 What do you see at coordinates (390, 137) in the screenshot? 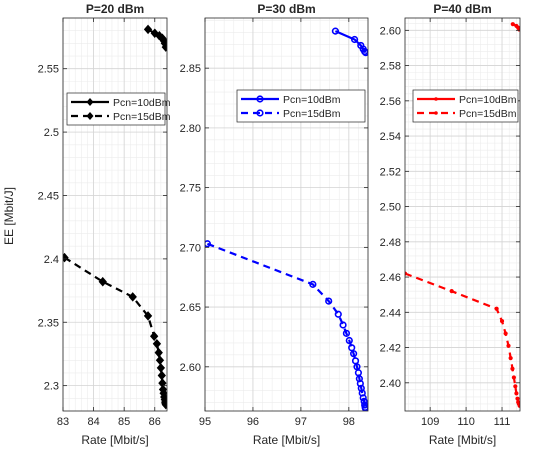
I see `y-tick-label: 2.54` at bounding box center [390, 137].